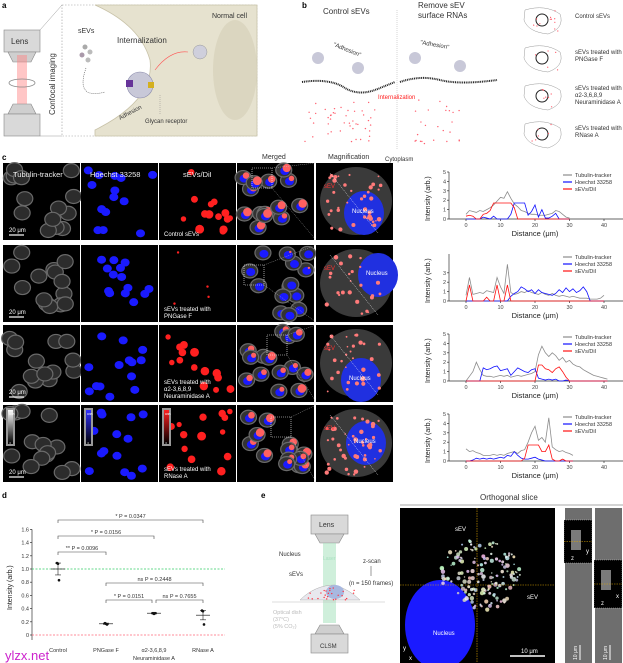 Image resolution: width=623 pixels, height=663 pixels. Describe the element at coordinates (10, 587) in the screenshot. I see `y-axis-label: Intensity (arb.)` at that location.